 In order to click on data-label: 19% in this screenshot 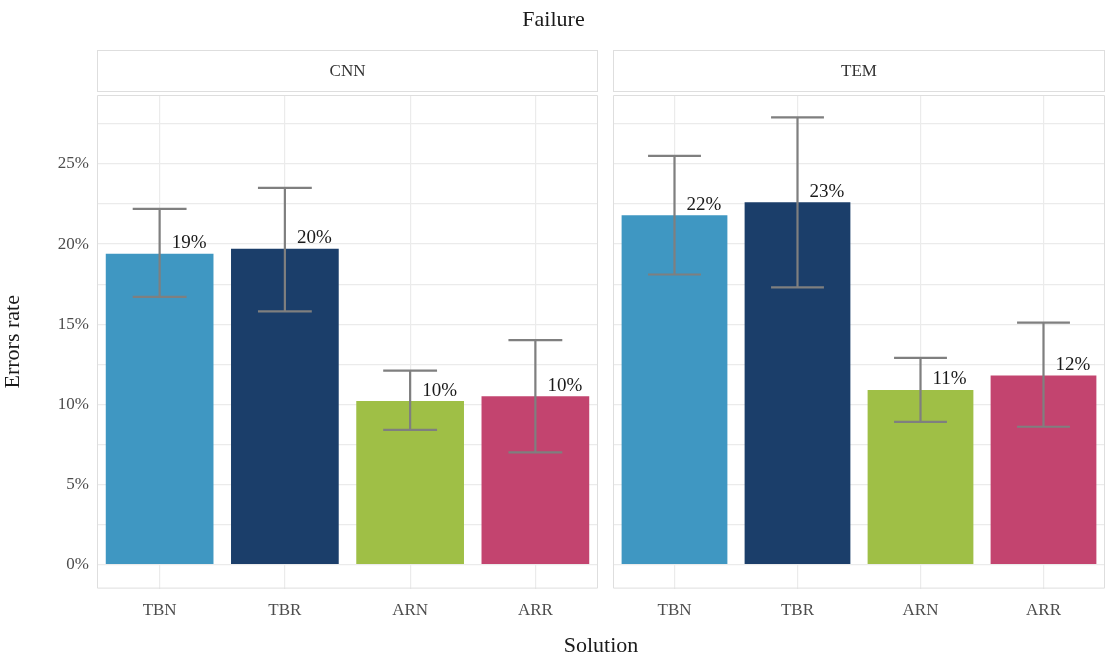, I will do `click(189, 242)`.